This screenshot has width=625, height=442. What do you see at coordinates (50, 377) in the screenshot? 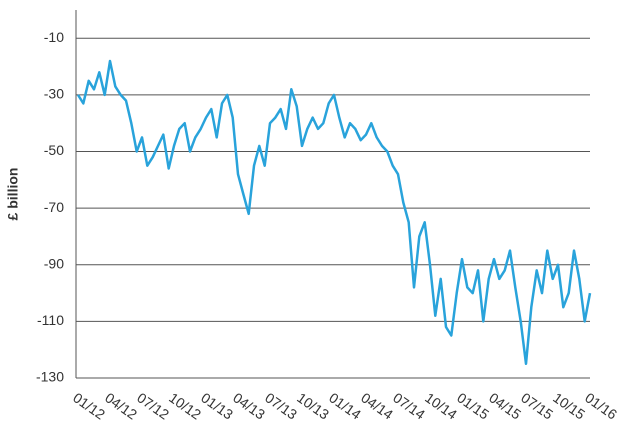
I see `y-tick-label: -130` at bounding box center [50, 377].